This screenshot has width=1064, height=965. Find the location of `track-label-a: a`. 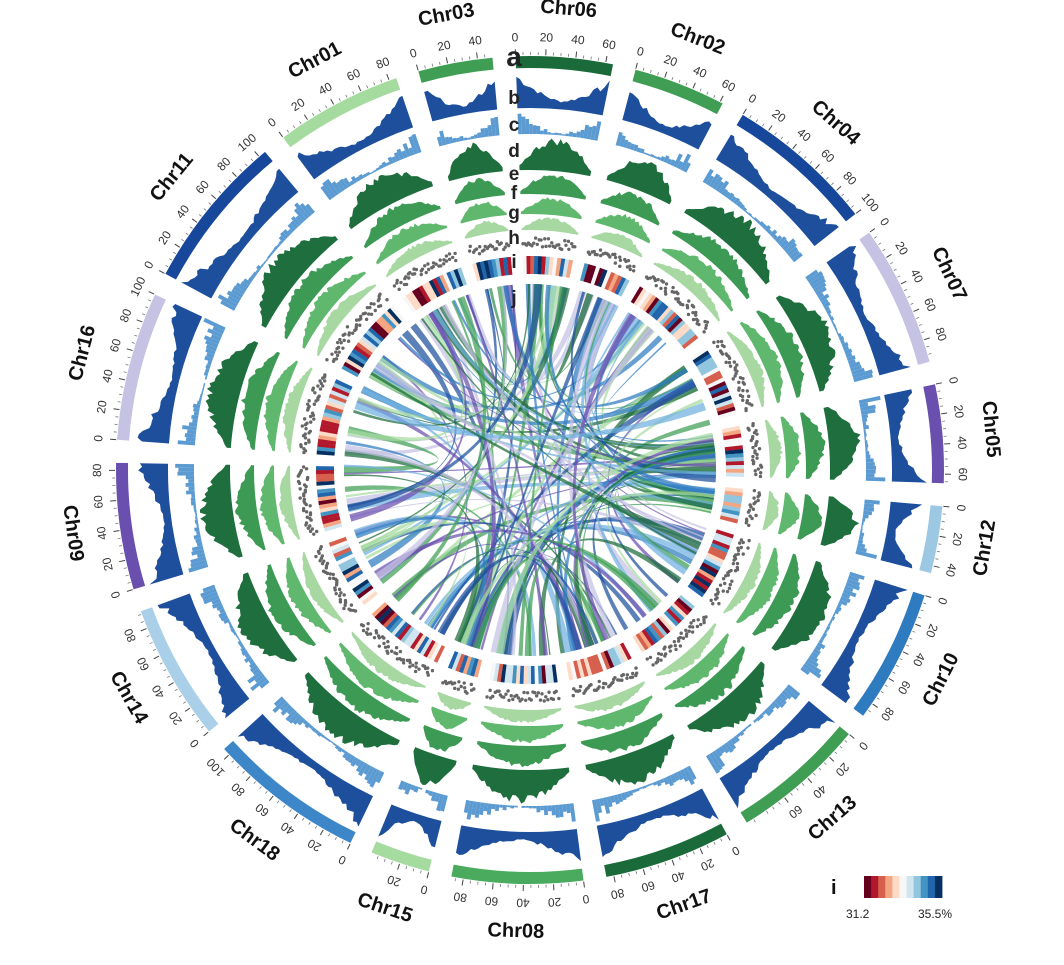

track-label-a: a is located at coordinates (514, 56).